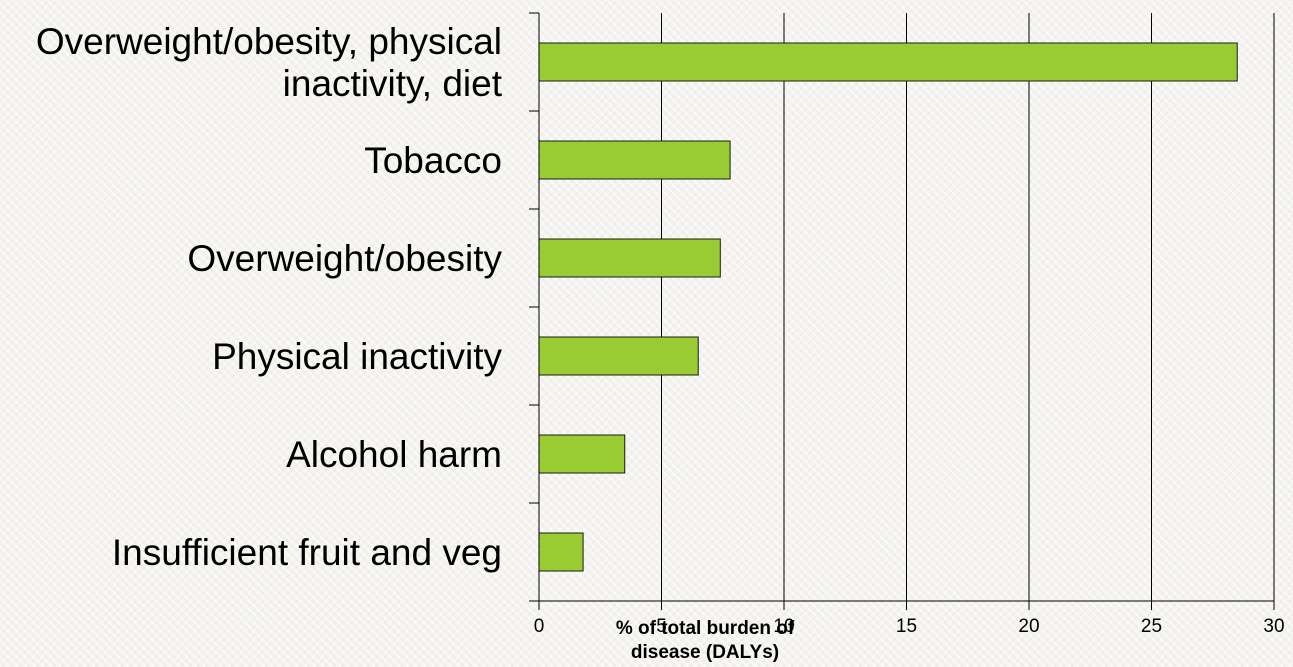 The height and width of the screenshot is (667, 1293). Describe the element at coordinates (1028, 626) in the screenshot. I see `x-tick-label-20: 20` at that location.